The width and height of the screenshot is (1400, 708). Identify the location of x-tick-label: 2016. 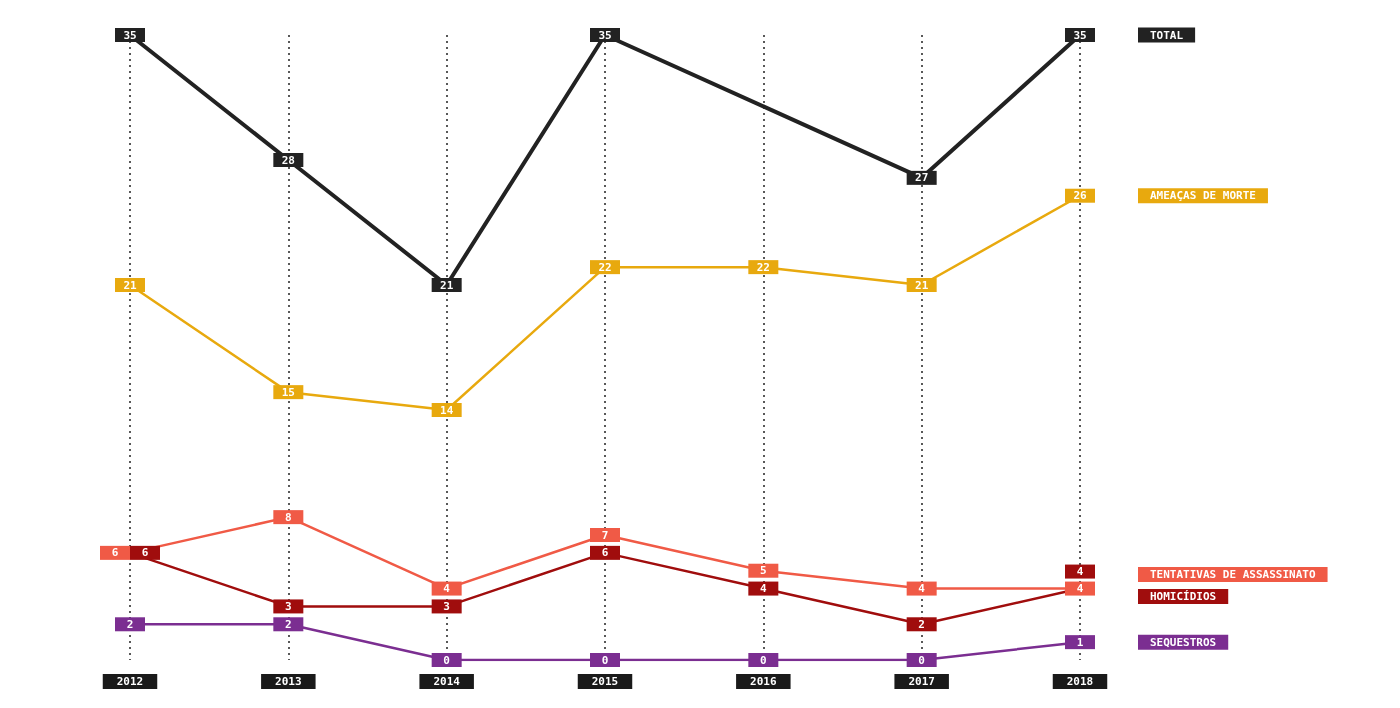
(763, 681).